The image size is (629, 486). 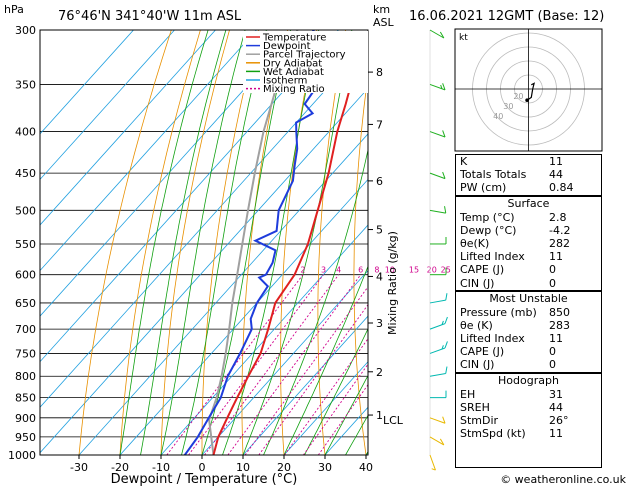 What do you see at coordinates (528, 364) in the screenshot?
I see `most-unstable-row: CIN (J) 0` at bounding box center [528, 364].